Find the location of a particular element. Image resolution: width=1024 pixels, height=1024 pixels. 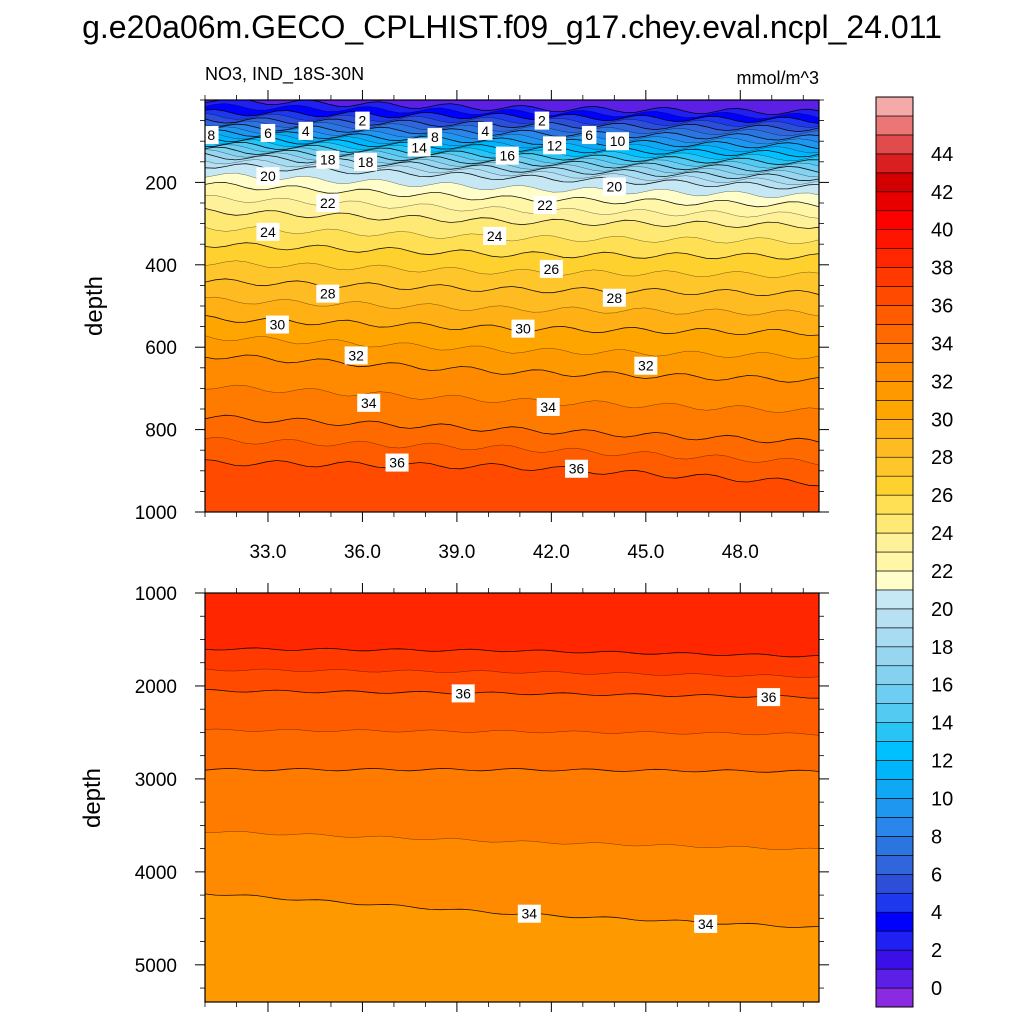

isoline-20.0 is located at coordinates (512, 176).